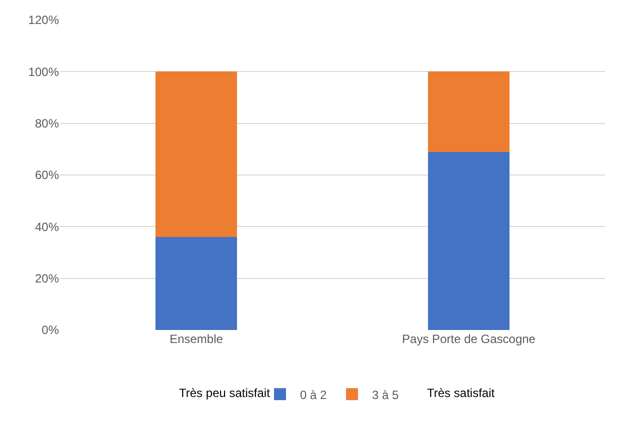 This screenshot has height=421, width=617. I want to click on y-tick-label: 100%, so click(44, 71).